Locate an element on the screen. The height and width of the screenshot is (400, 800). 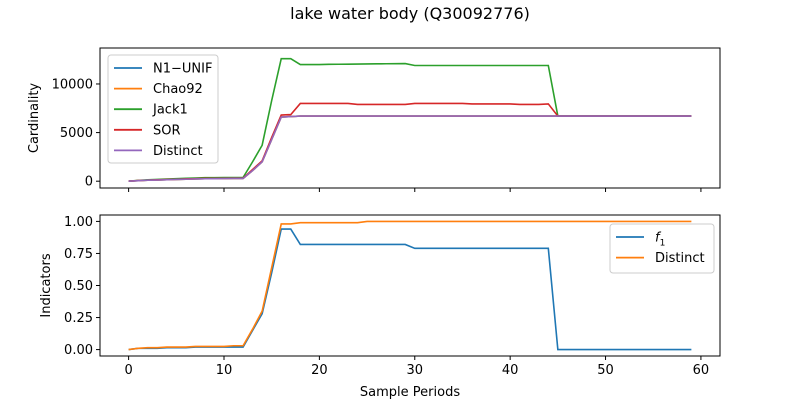
legend-label-0-1: Chao92 is located at coordinates (178, 89).